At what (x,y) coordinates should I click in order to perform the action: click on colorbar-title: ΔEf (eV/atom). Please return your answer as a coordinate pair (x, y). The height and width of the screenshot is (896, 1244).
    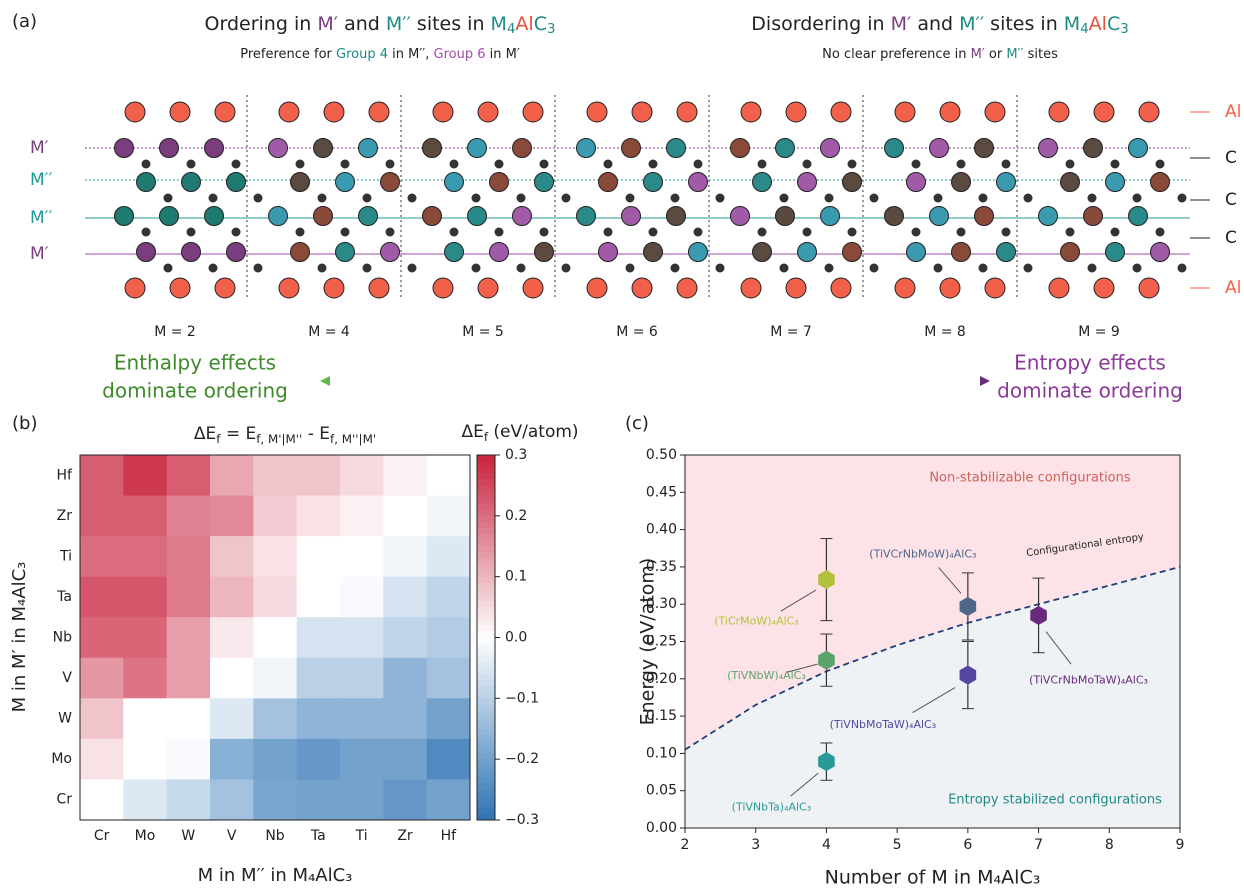
    Looking at the image, I should click on (519, 433).